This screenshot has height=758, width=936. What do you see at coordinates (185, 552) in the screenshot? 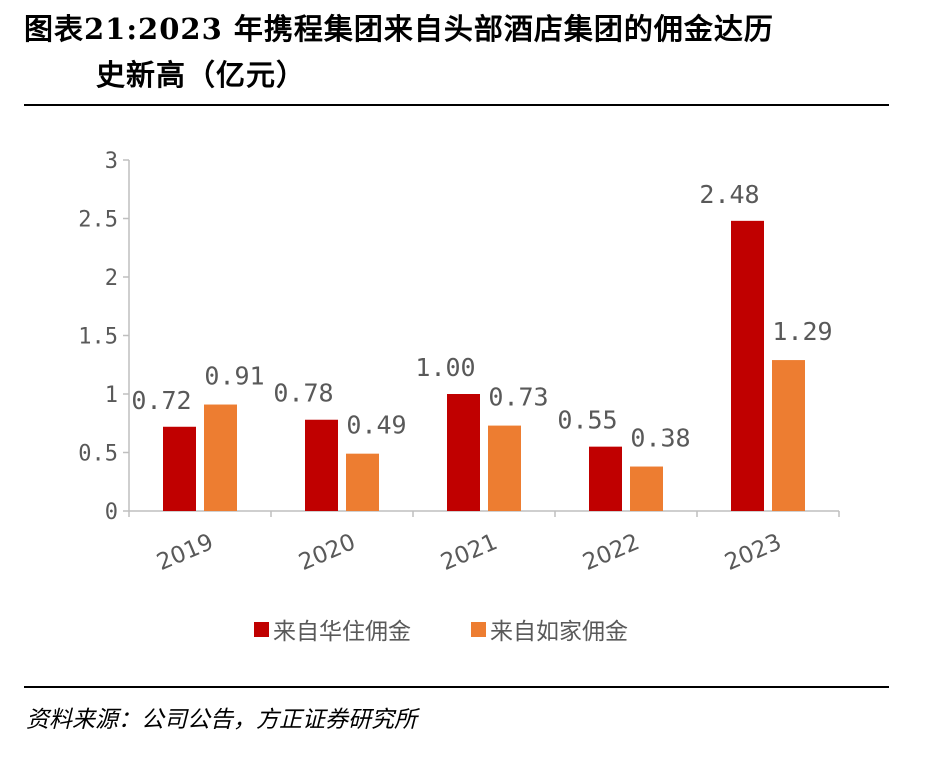
I see `x-tick-label: 2019` at bounding box center [185, 552].